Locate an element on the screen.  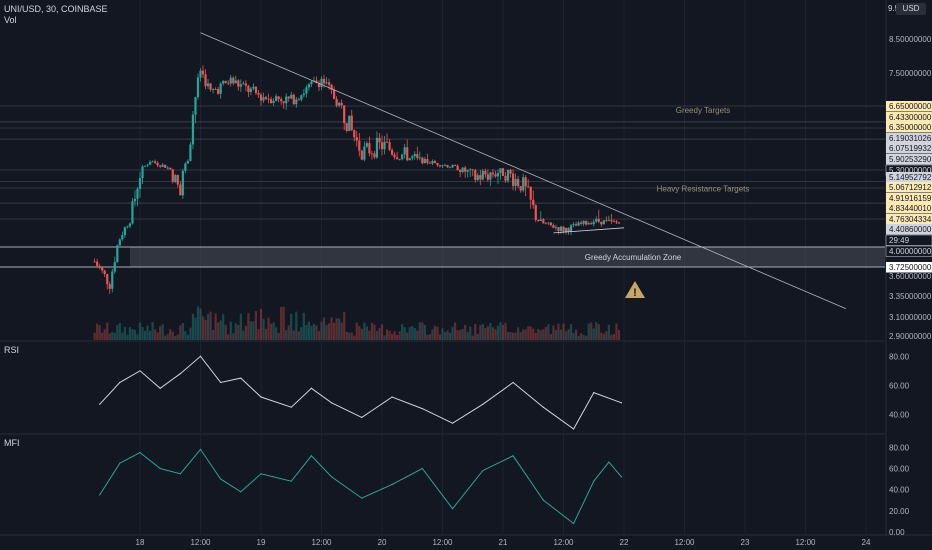
accumulation-zone is located at coordinates (507, 257).